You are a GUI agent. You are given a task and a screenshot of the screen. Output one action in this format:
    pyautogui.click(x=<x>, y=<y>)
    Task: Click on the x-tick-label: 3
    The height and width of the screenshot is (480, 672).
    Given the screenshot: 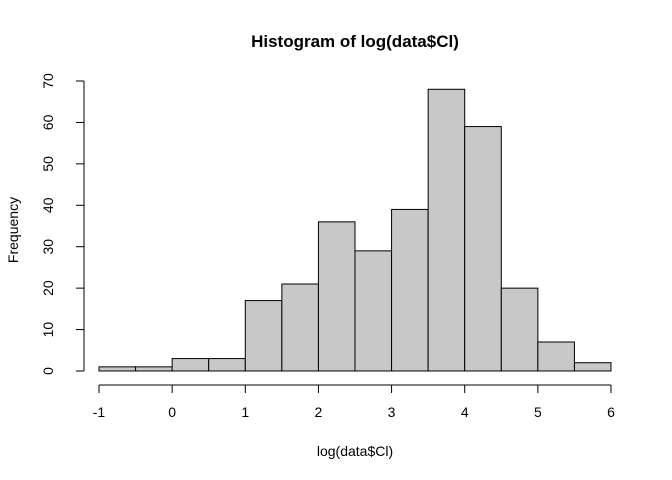 What is the action you would take?
    pyautogui.click(x=392, y=412)
    